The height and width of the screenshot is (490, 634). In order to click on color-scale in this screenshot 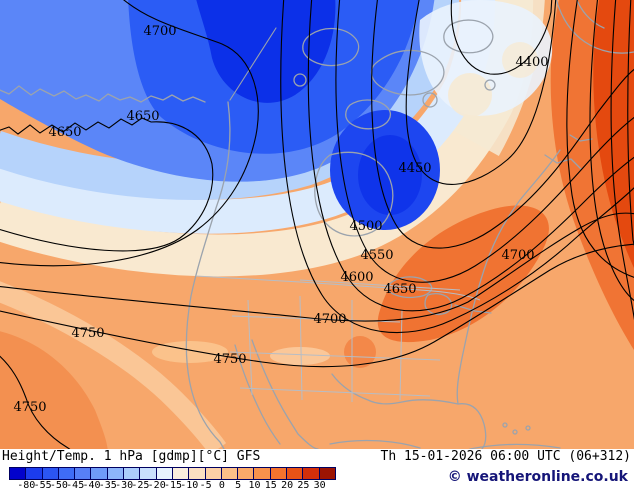, I will do `click(172, 473)`.